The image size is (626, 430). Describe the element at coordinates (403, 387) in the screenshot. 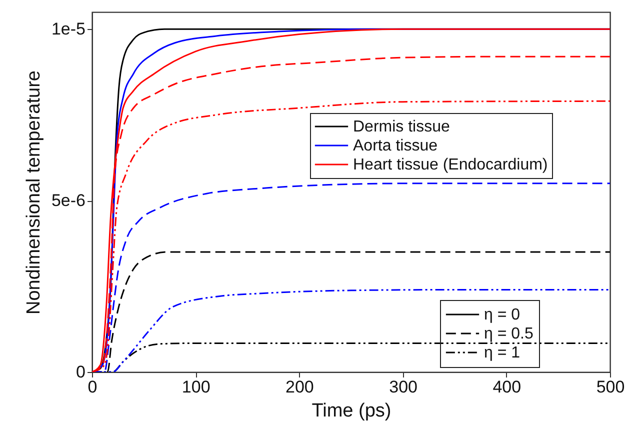

I see `x-tick-label: 300` at that location.